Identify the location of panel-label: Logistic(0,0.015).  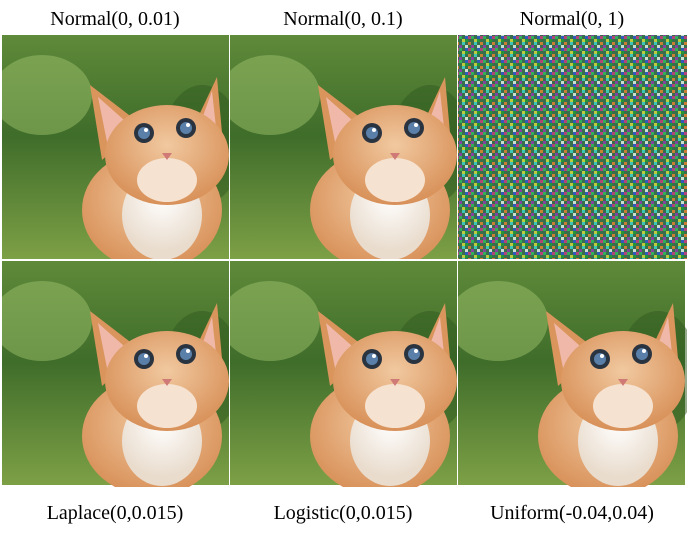
(343, 513).